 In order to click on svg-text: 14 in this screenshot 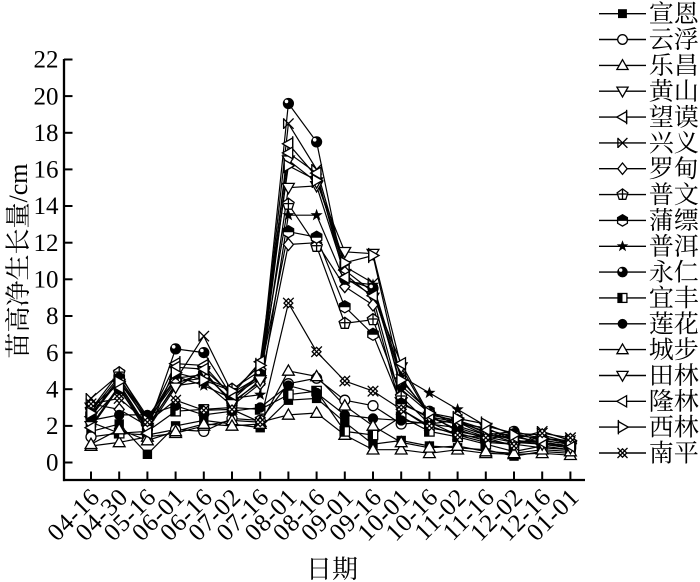, I will do `click(47, 206)`.